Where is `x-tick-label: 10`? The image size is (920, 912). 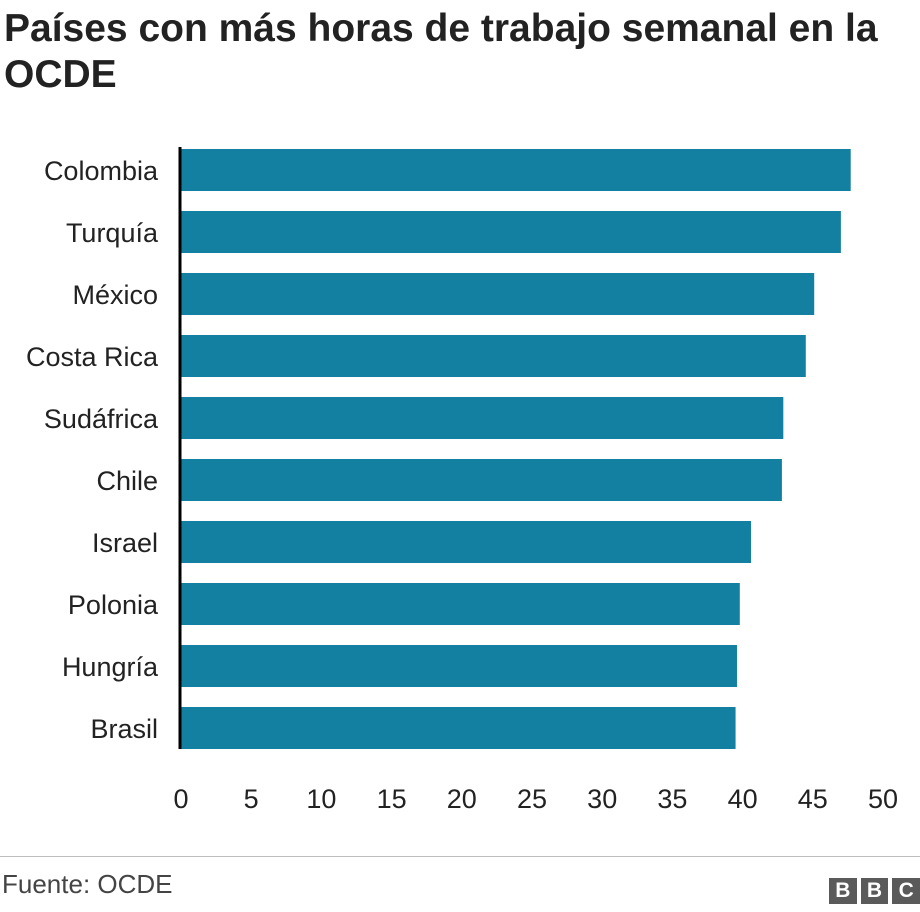 x-tick-label: 10 is located at coordinates (321, 799).